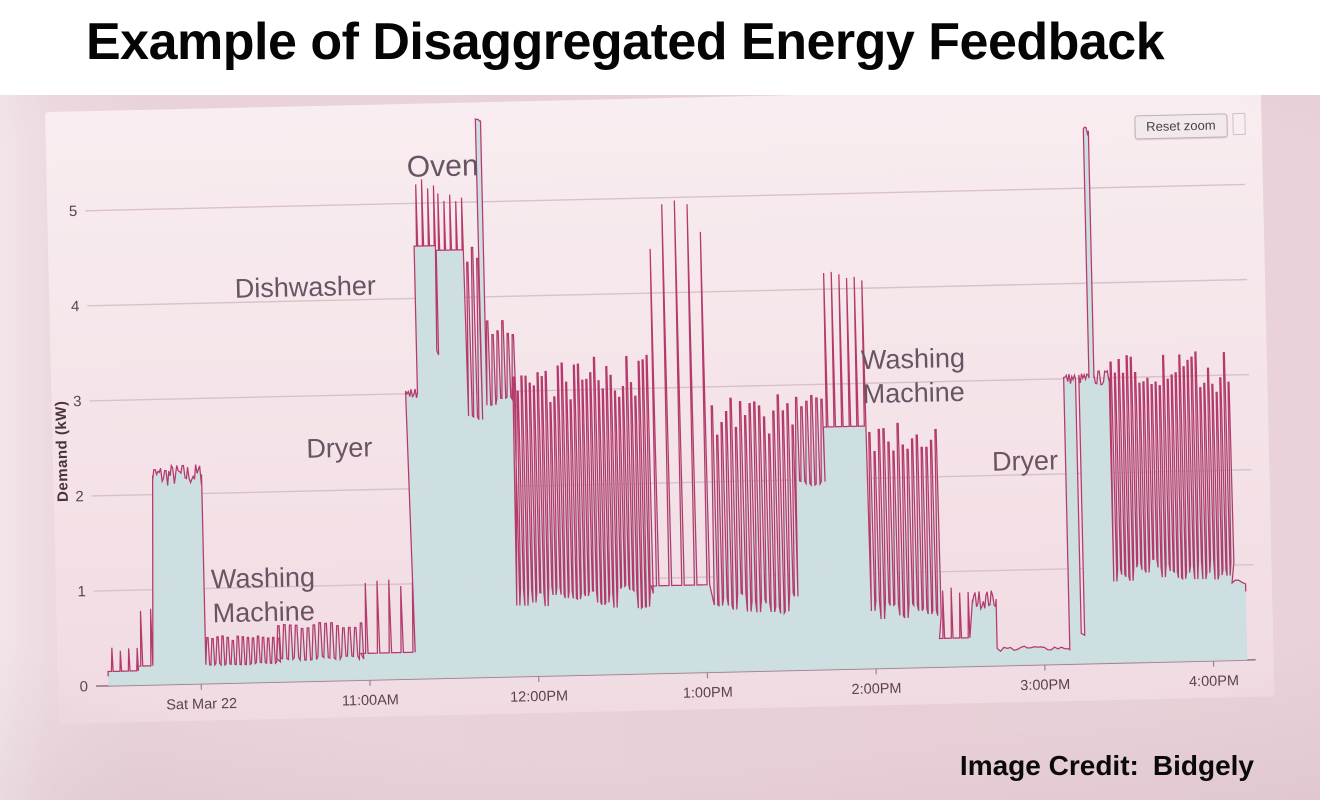 This screenshot has height=800, width=1320. What do you see at coordinates (1239, 124) in the screenshot?
I see `panel-corner-fragment` at bounding box center [1239, 124].